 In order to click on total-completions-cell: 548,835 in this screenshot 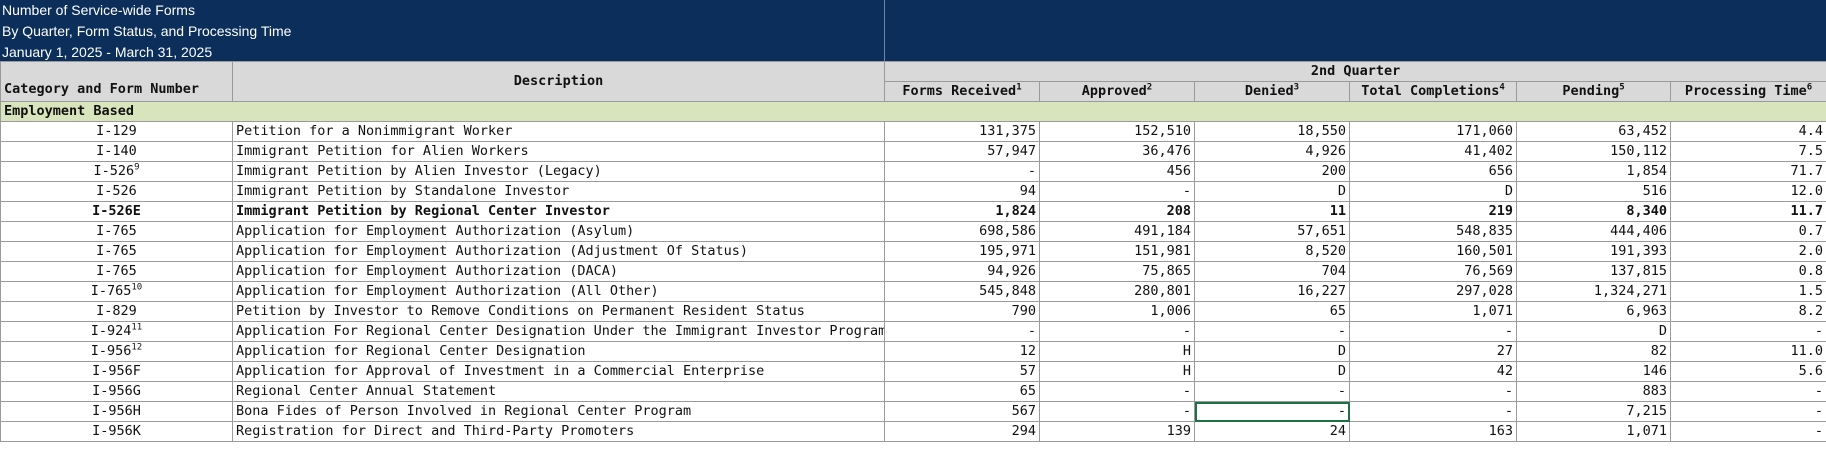, I will do `click(1433, 231)`.